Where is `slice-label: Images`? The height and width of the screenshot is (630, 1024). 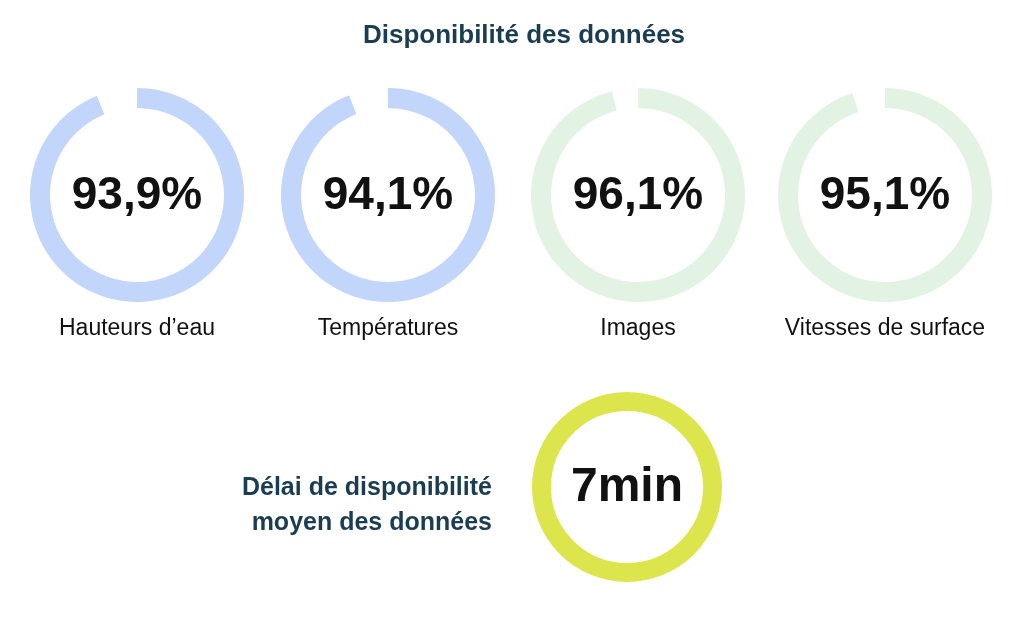 slice-label: Images is located at coordinates (638, 327).